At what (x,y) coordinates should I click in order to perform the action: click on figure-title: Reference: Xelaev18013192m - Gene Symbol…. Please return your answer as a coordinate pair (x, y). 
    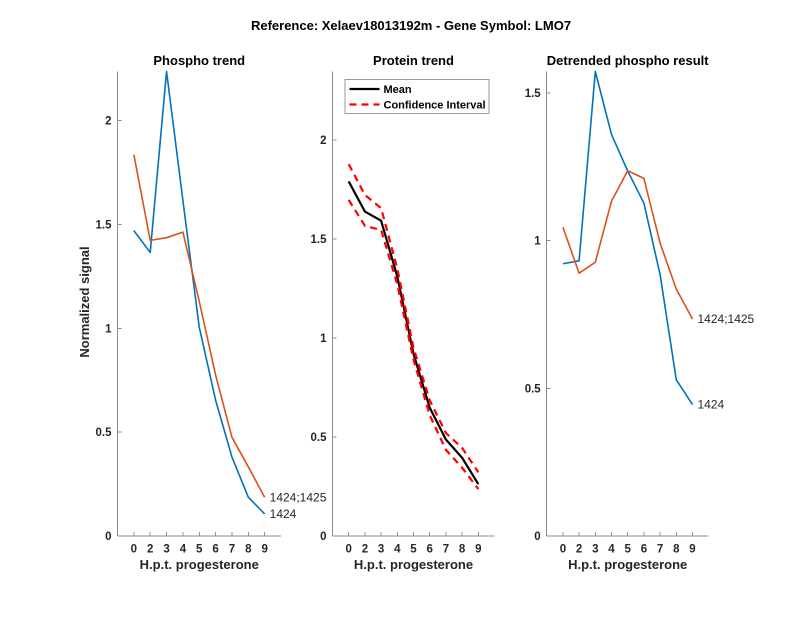
    Looking at the image, I should click on (411, 25).